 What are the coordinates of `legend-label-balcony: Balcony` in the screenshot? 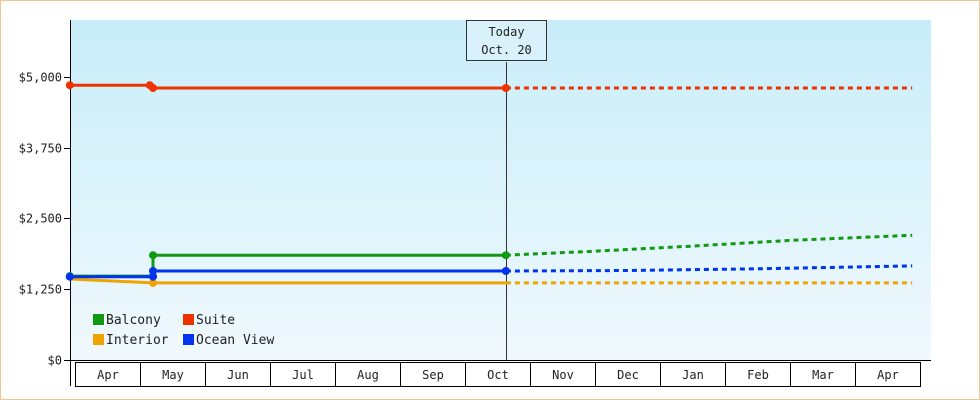 It's located at (133, 320).